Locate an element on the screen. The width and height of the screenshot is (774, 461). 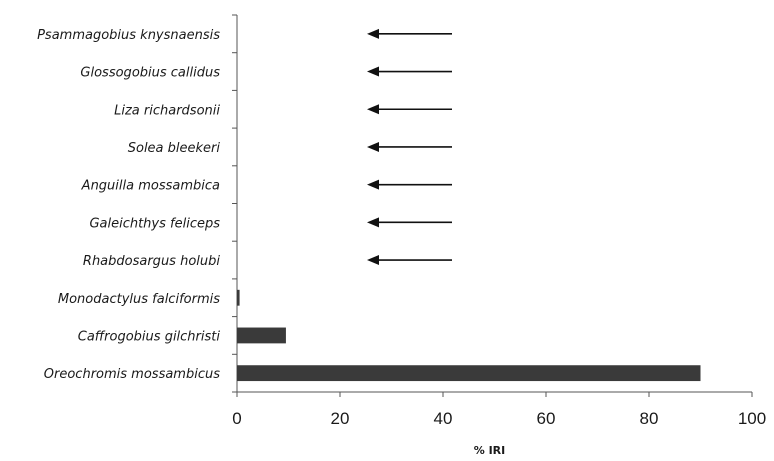
x-axis-title: % IRI is located at coordinates (490, 450).